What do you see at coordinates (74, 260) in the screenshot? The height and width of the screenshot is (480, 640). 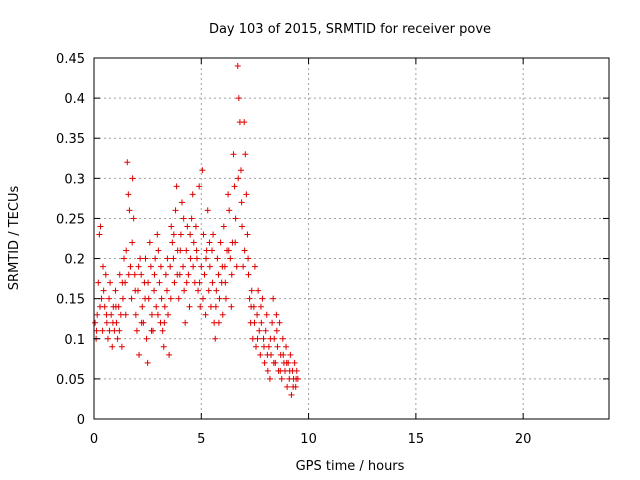 I see `y-tick-label: 0.2` at bounding box center [74, 260].